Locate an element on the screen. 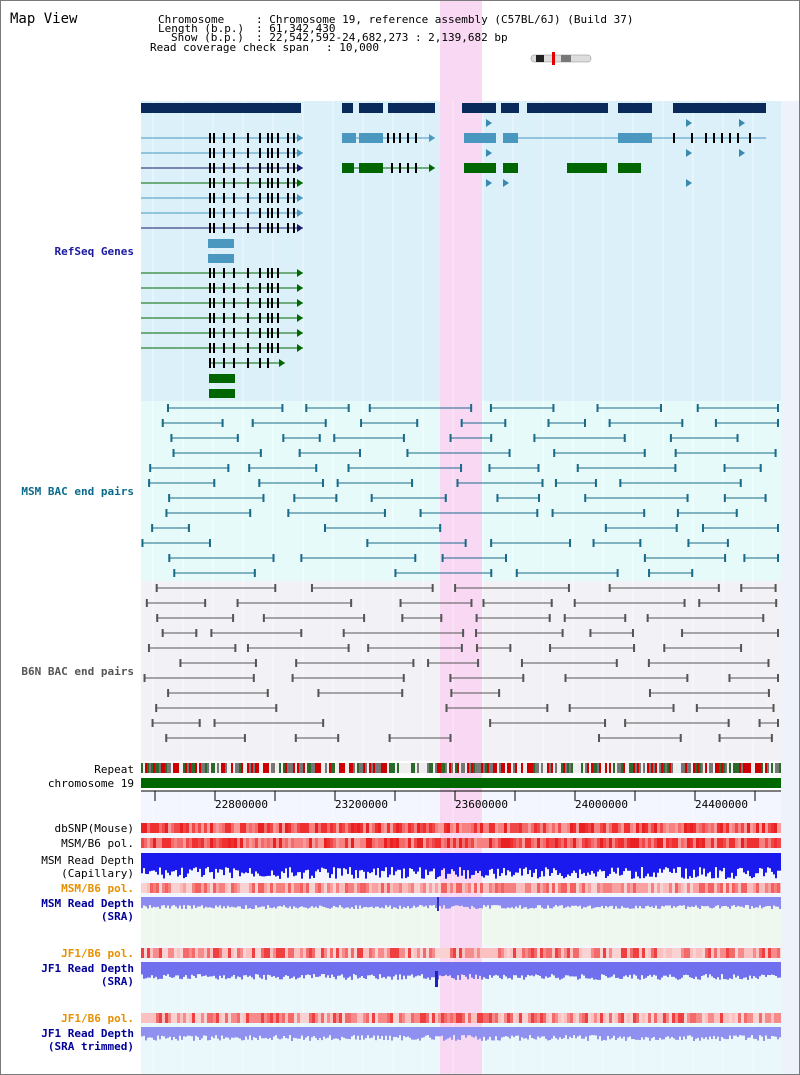  track-label-refseq: RefSeq Genes is located at coordinates (94, 251).